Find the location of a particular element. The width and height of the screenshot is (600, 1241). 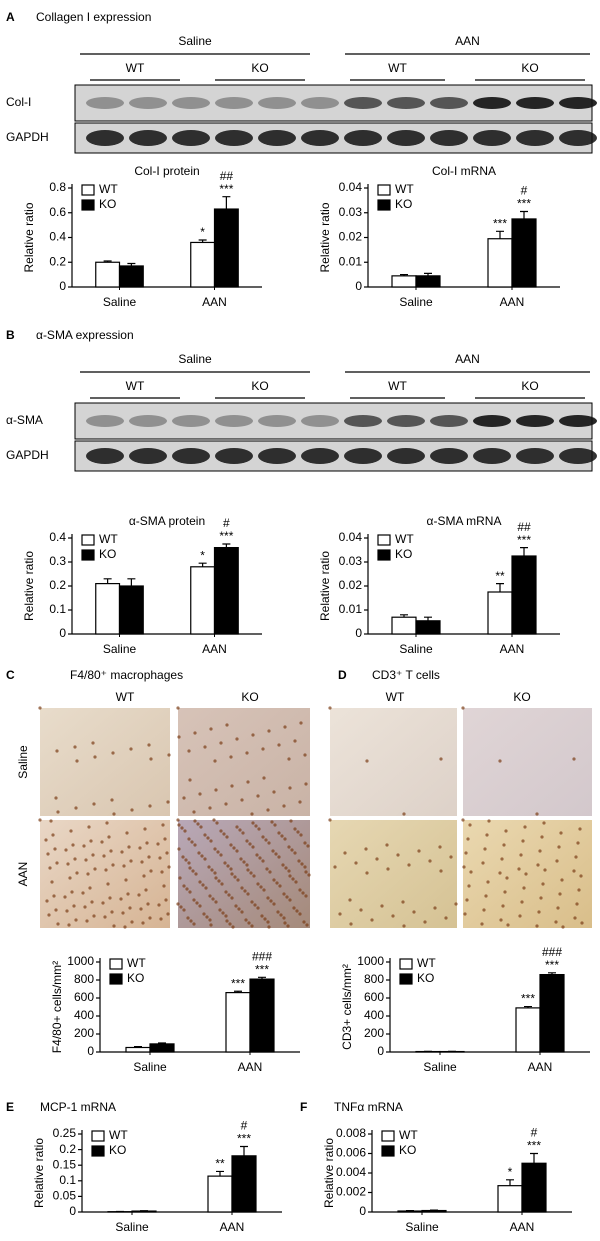

y-tick-label: 800 is located at coordinates (374, 979).